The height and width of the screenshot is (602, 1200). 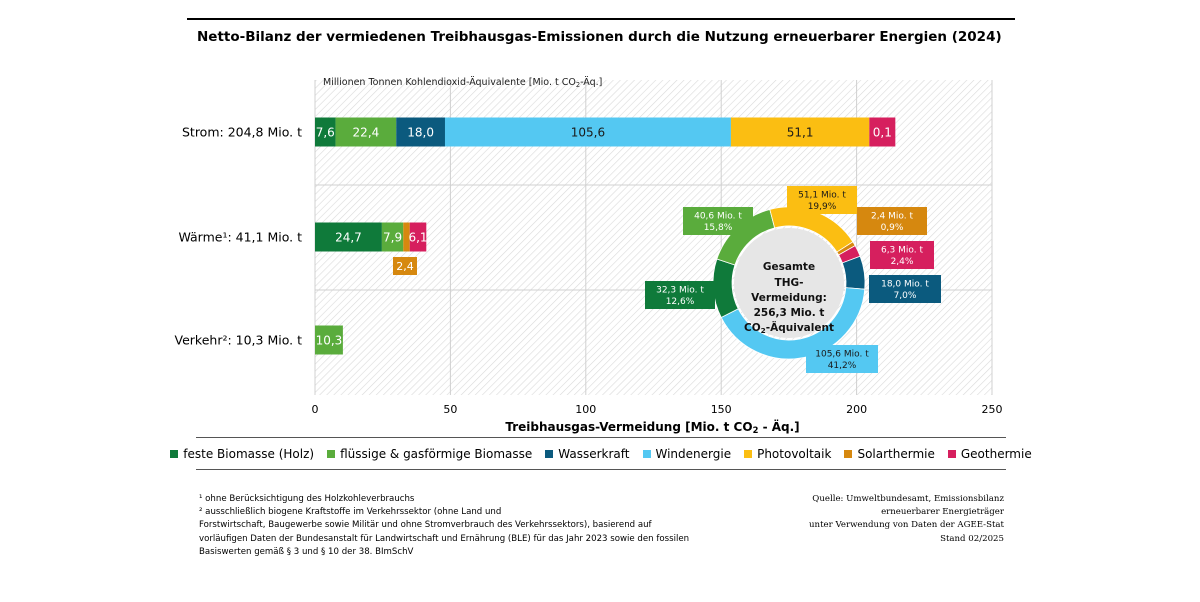 I want to click on bar-value-label: 24,7, so click(x=348, y=238).